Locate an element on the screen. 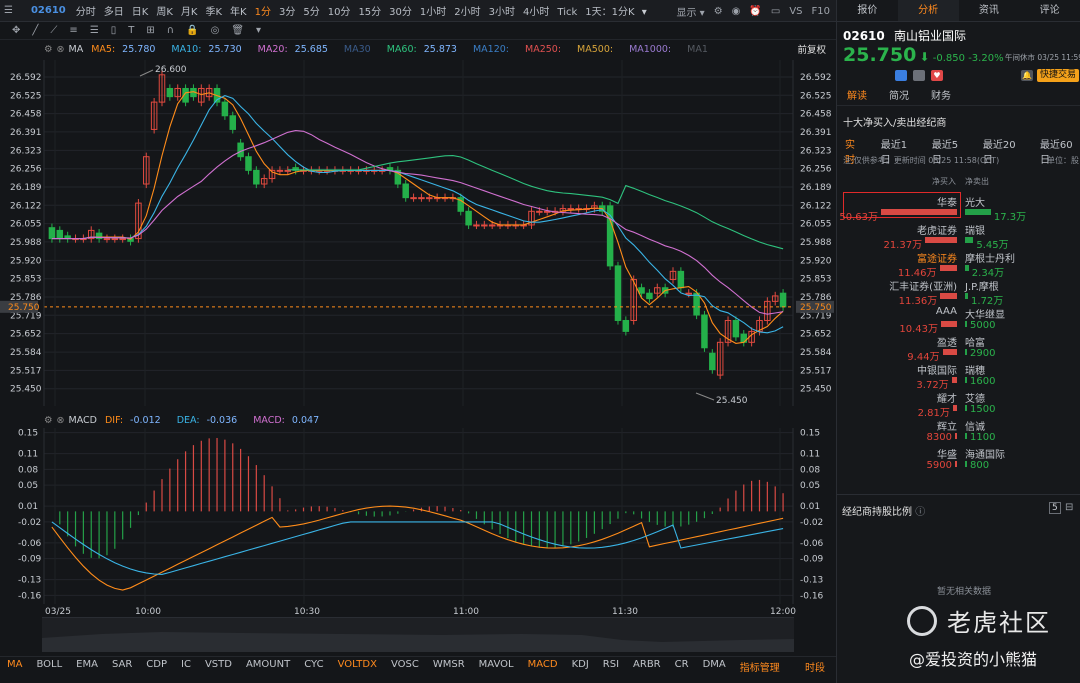  broker-row: 老虎证券 21.37万 瑞银 5.45万 is located at coordinates (958, 236).